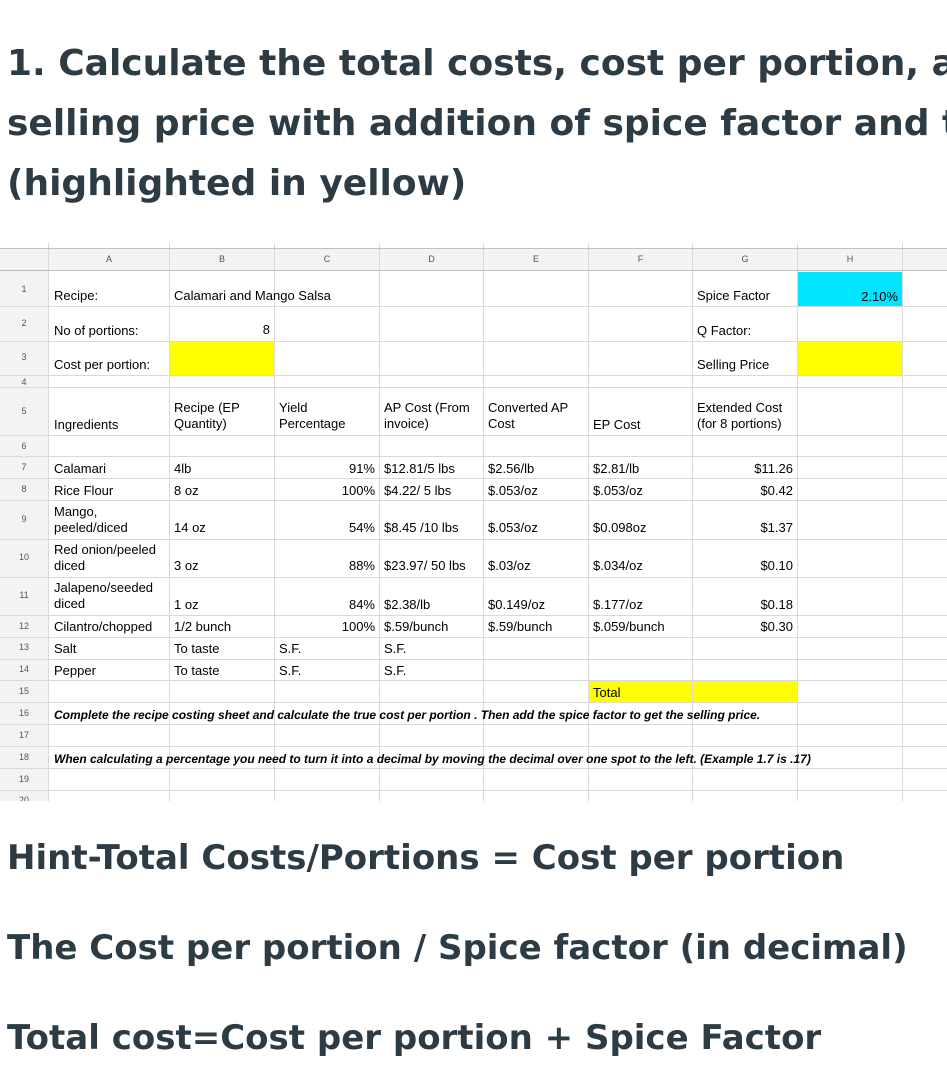 The image size is (947, 1072). Describe the element at coordinates (23, 757) in the screenshot. I see `row-number-18: 18` at that location.